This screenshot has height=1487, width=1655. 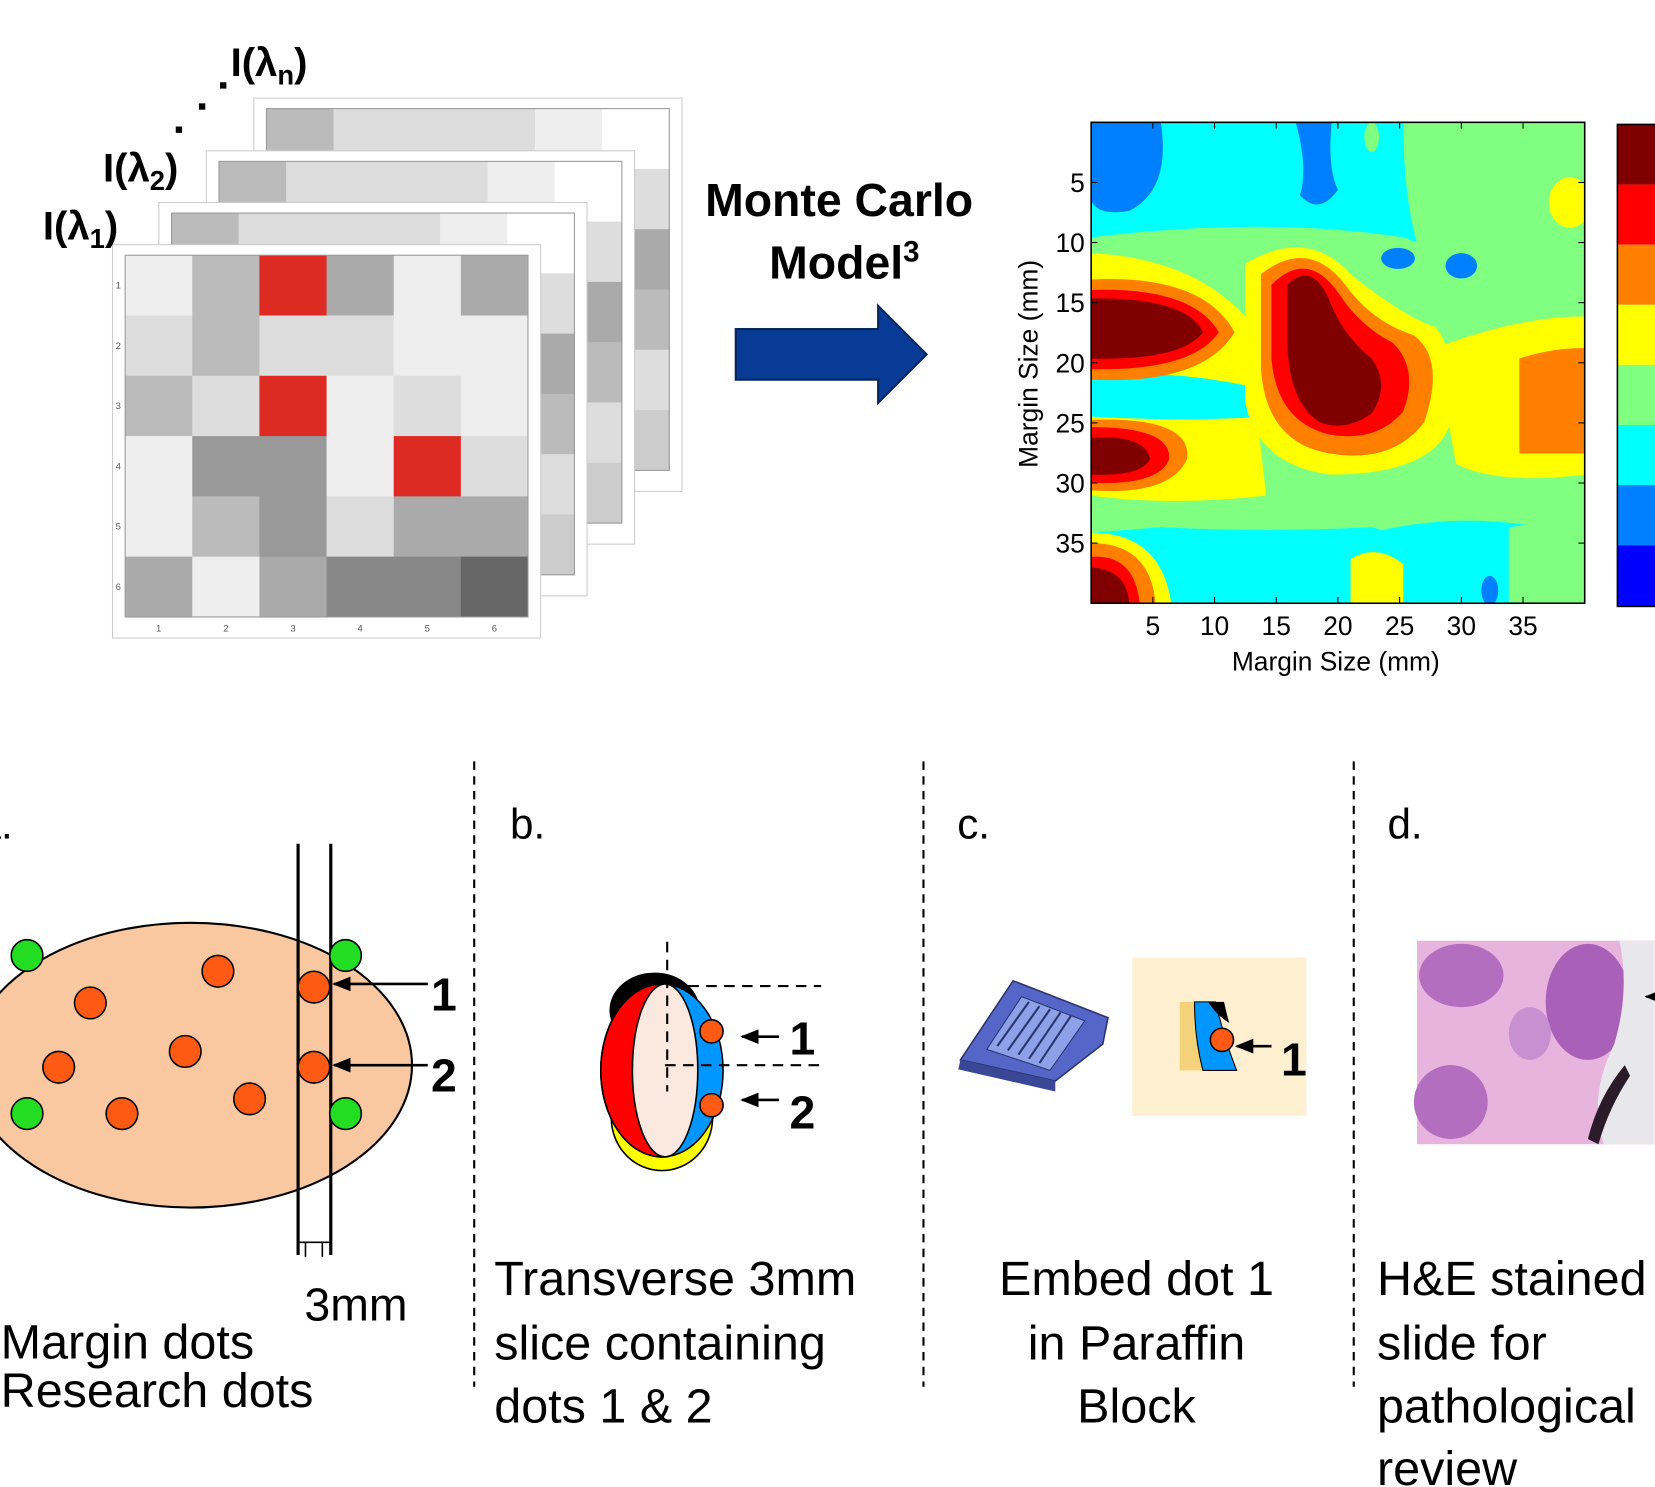 What do you see at coordinates (355, 1304) in the screenshot?
I see `scale-label: 3mm` at bounding box center [355, 1304].